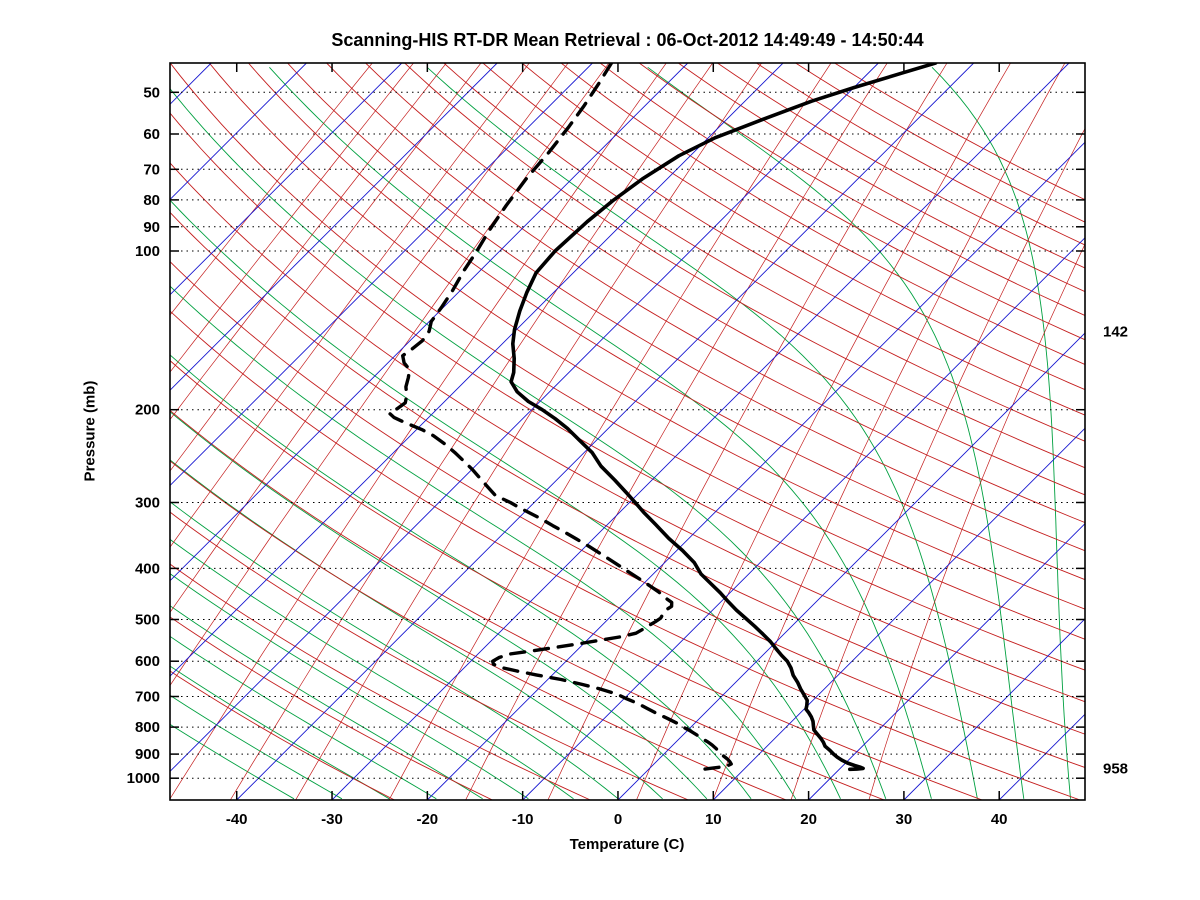 This screenshot has width=1200, height=900. I want to click on pressure-tick-label: 500, so click(147, 620).